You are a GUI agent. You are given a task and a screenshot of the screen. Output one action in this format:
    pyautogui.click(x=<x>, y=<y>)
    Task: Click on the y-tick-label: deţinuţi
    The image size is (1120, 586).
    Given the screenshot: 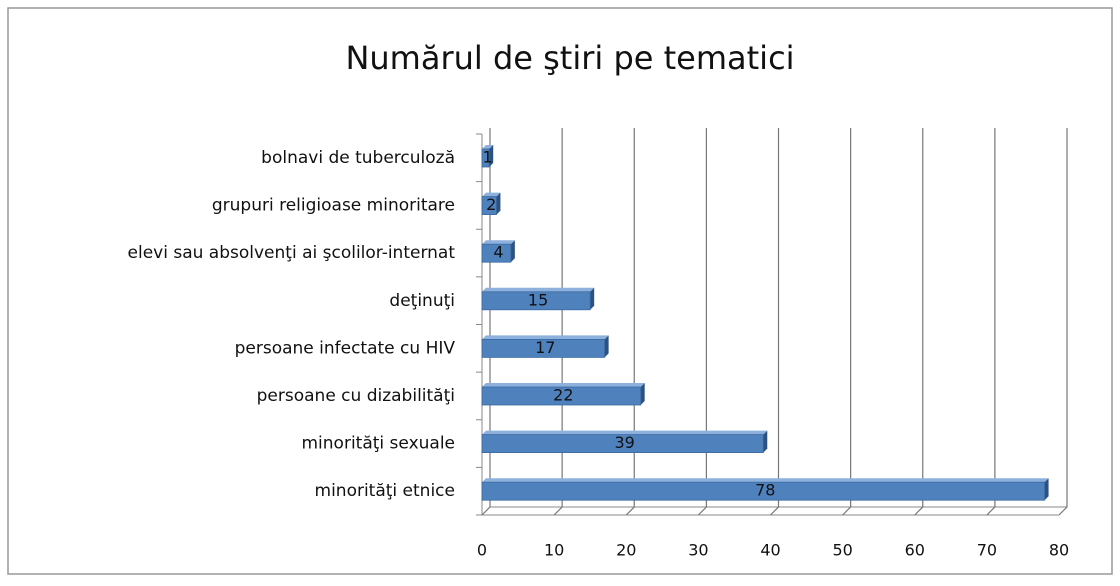 What is the action you would take?
    pyautogui.click(x=422, y=301)
    